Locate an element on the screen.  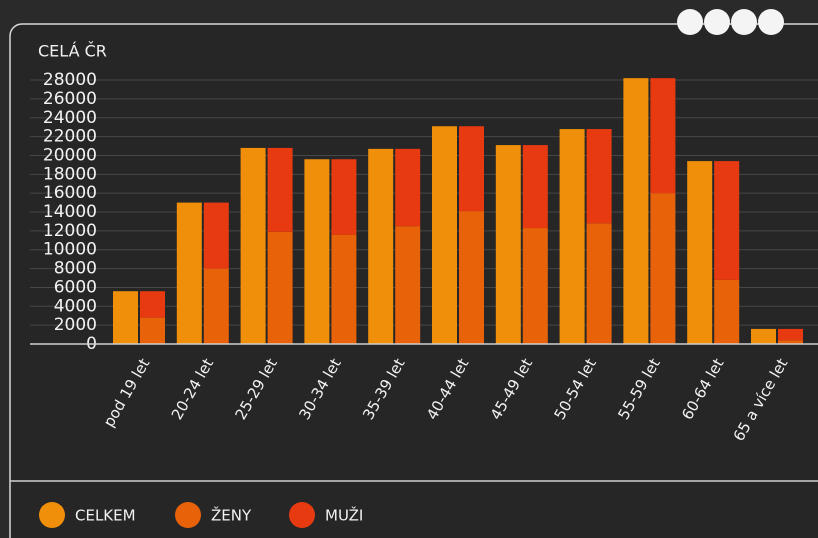
y-tick-label: 24000 is located at coordinates (70, 118).